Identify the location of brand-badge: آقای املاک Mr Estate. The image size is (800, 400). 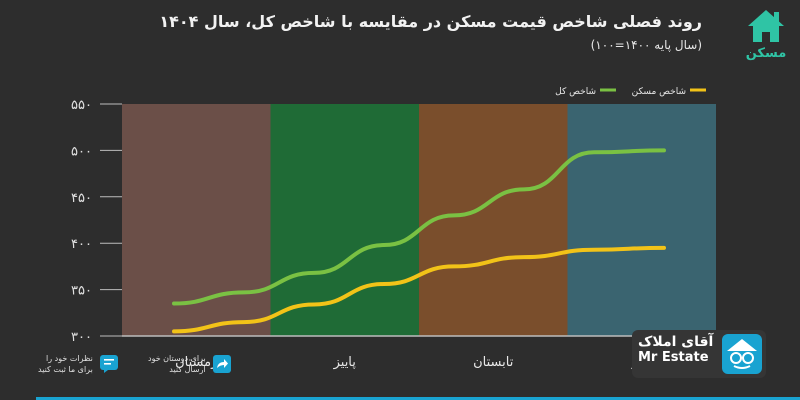
(699, 354).